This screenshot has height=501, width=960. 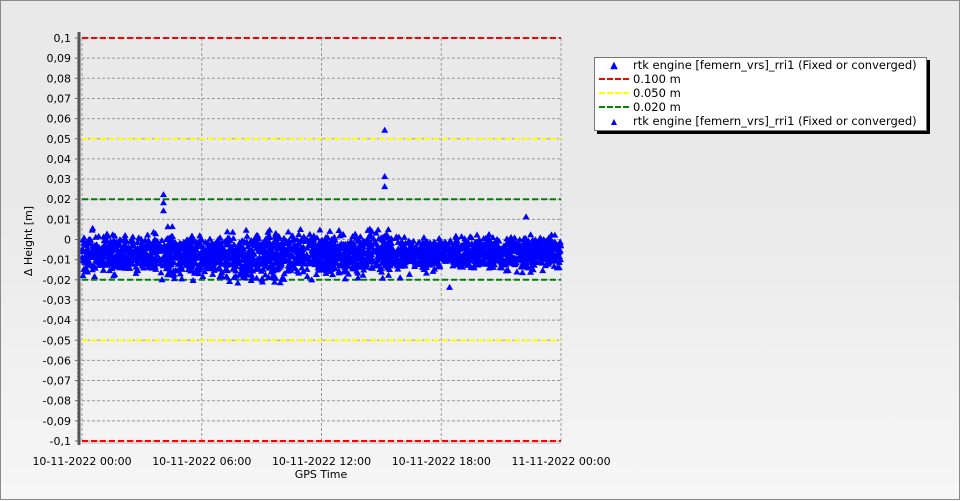 What do you see at coordinates (57, 320) in the screenshot?
I see `y-tick-label: -0,04` at bounding box center [57, 320].